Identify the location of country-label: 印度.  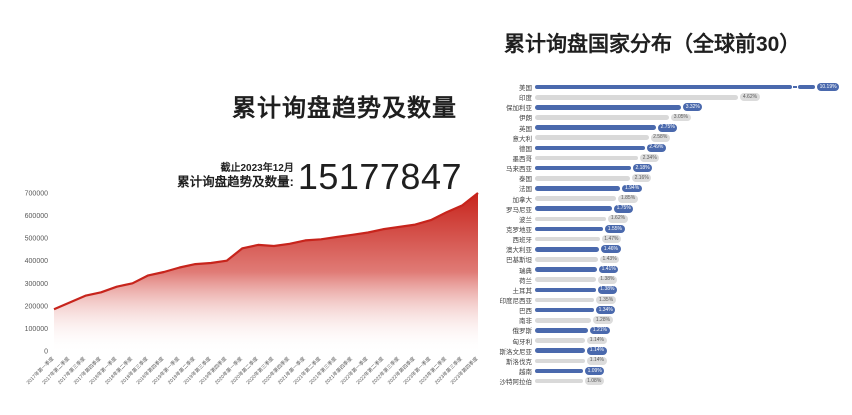
(525, 99).